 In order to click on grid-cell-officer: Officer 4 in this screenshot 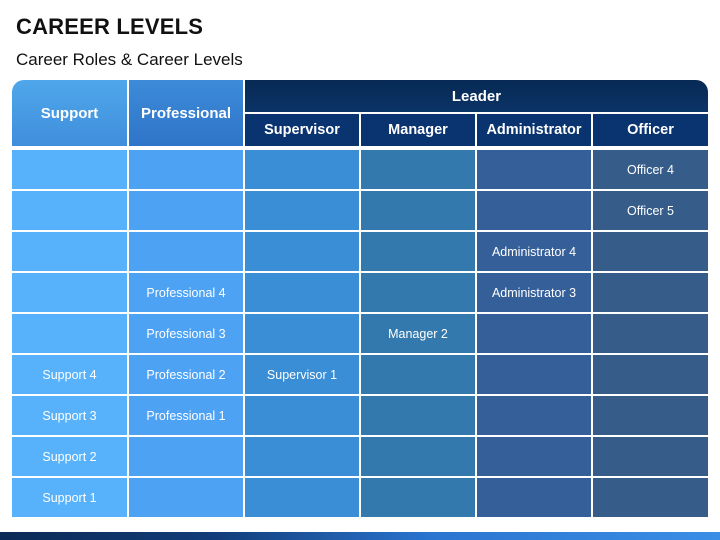, I will do `click(650, 169)`.